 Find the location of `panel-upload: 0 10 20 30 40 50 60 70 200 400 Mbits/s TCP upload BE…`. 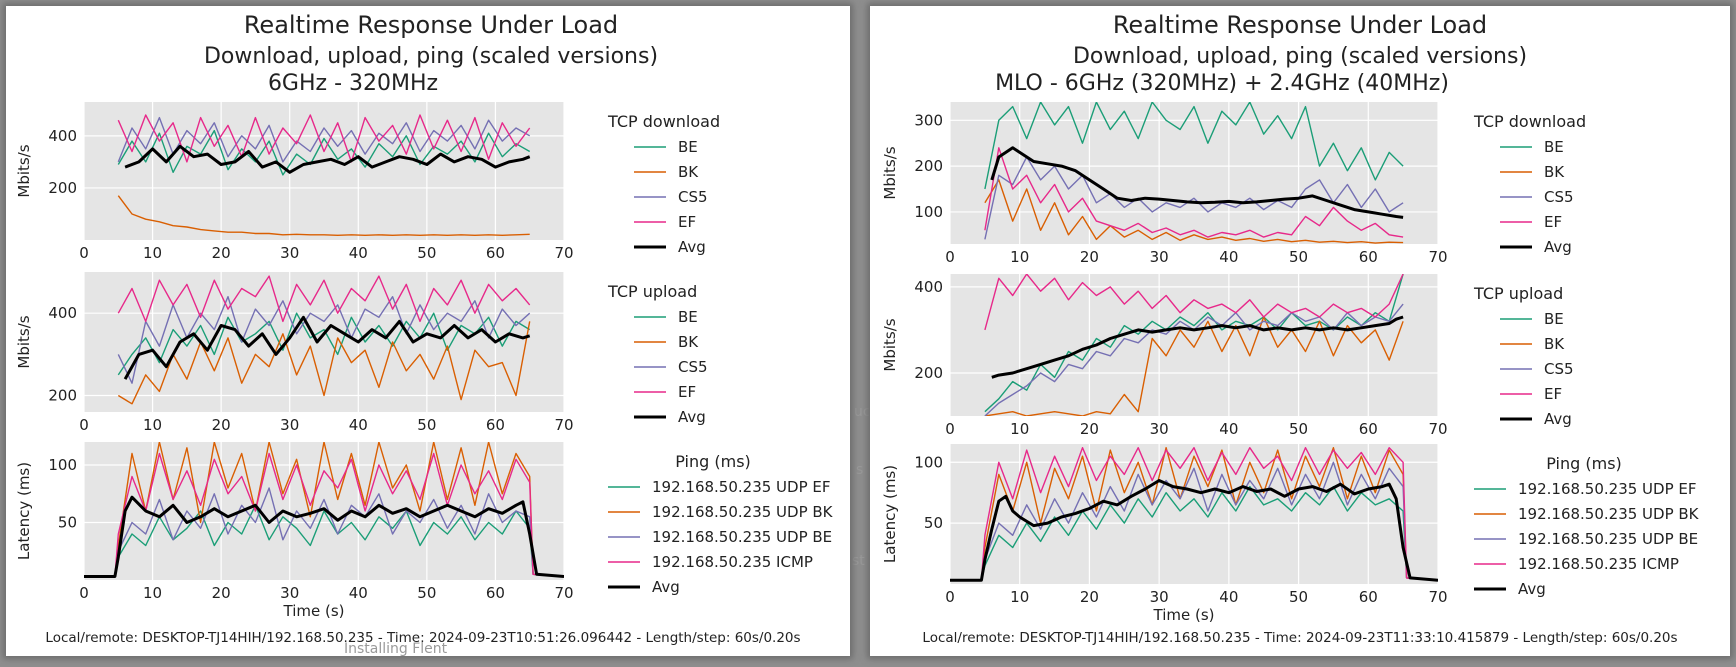

panel-upload: 0 10 20 30 40 50 60 70 200 400 Mbits/s TCP upload BE… is located at coordinates (1227, 356).